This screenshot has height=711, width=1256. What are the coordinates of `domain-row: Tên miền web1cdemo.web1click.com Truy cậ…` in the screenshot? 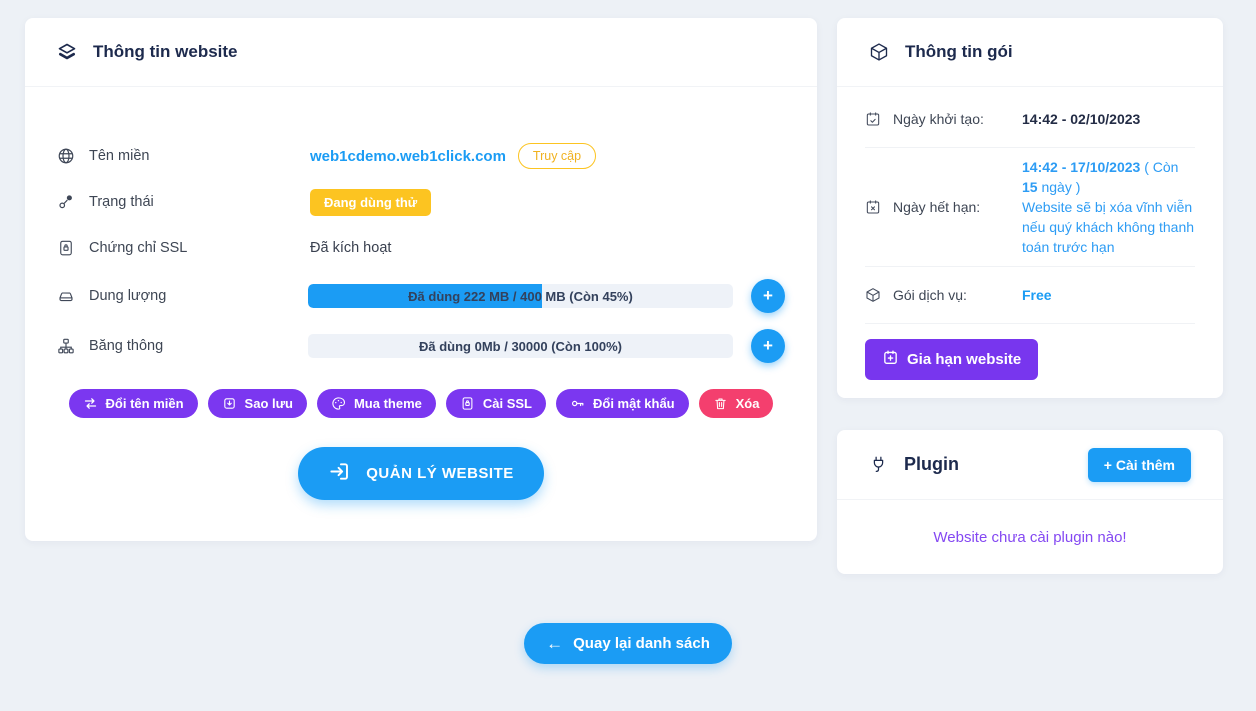 It's located at (421, 156).